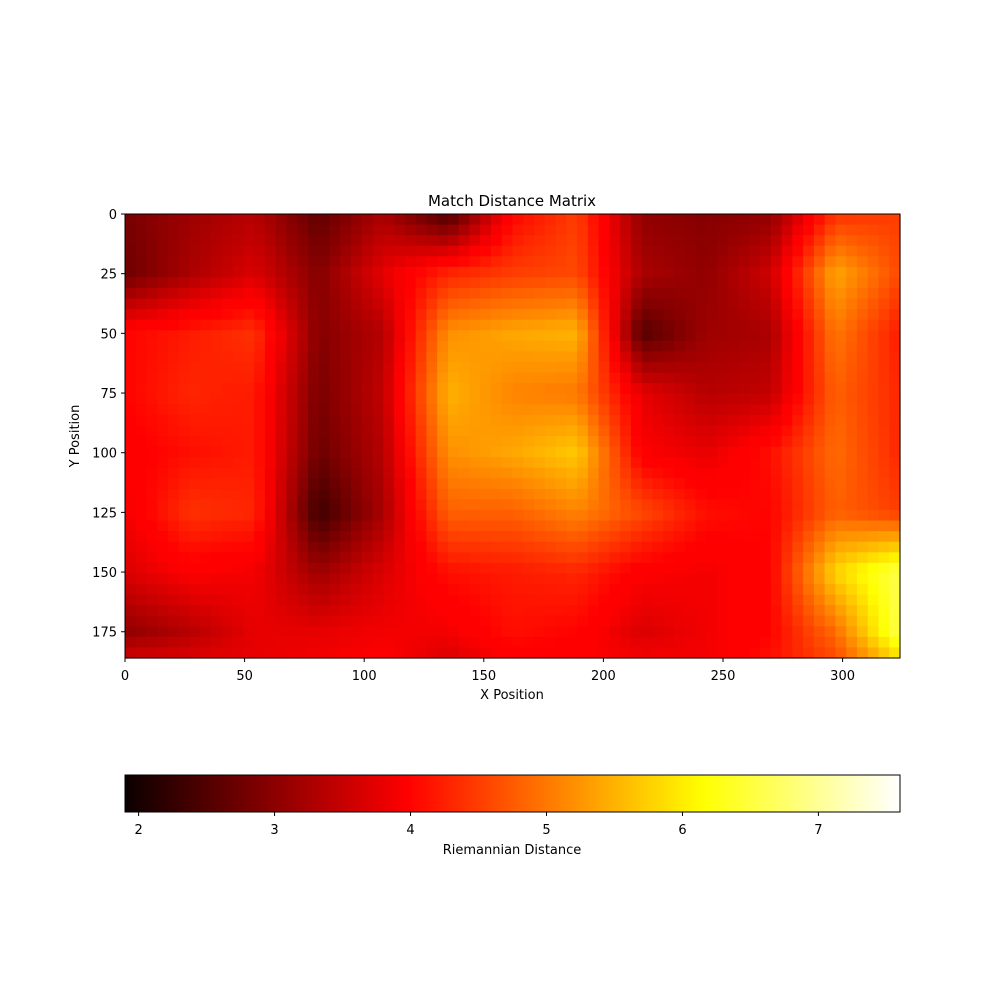 This screenshot has width=1000, height=1000. Describe the element at coordinates (682, 830) in the screenshot. I see `colorbar-tick-label: 6` at that location.